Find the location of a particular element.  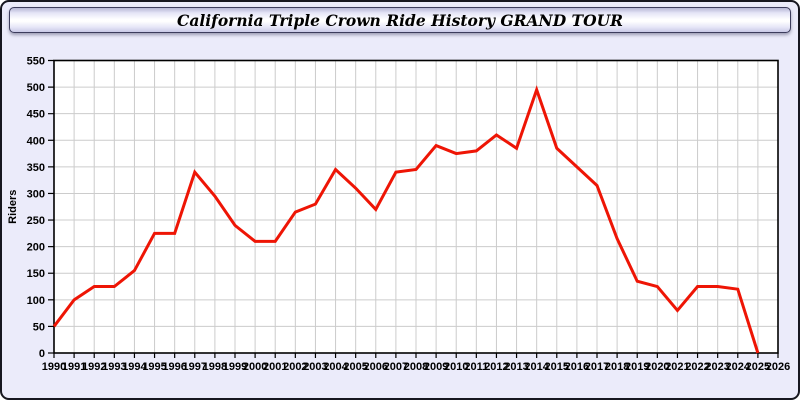

svg-text: 2015 is located at coordinates (557, 367).